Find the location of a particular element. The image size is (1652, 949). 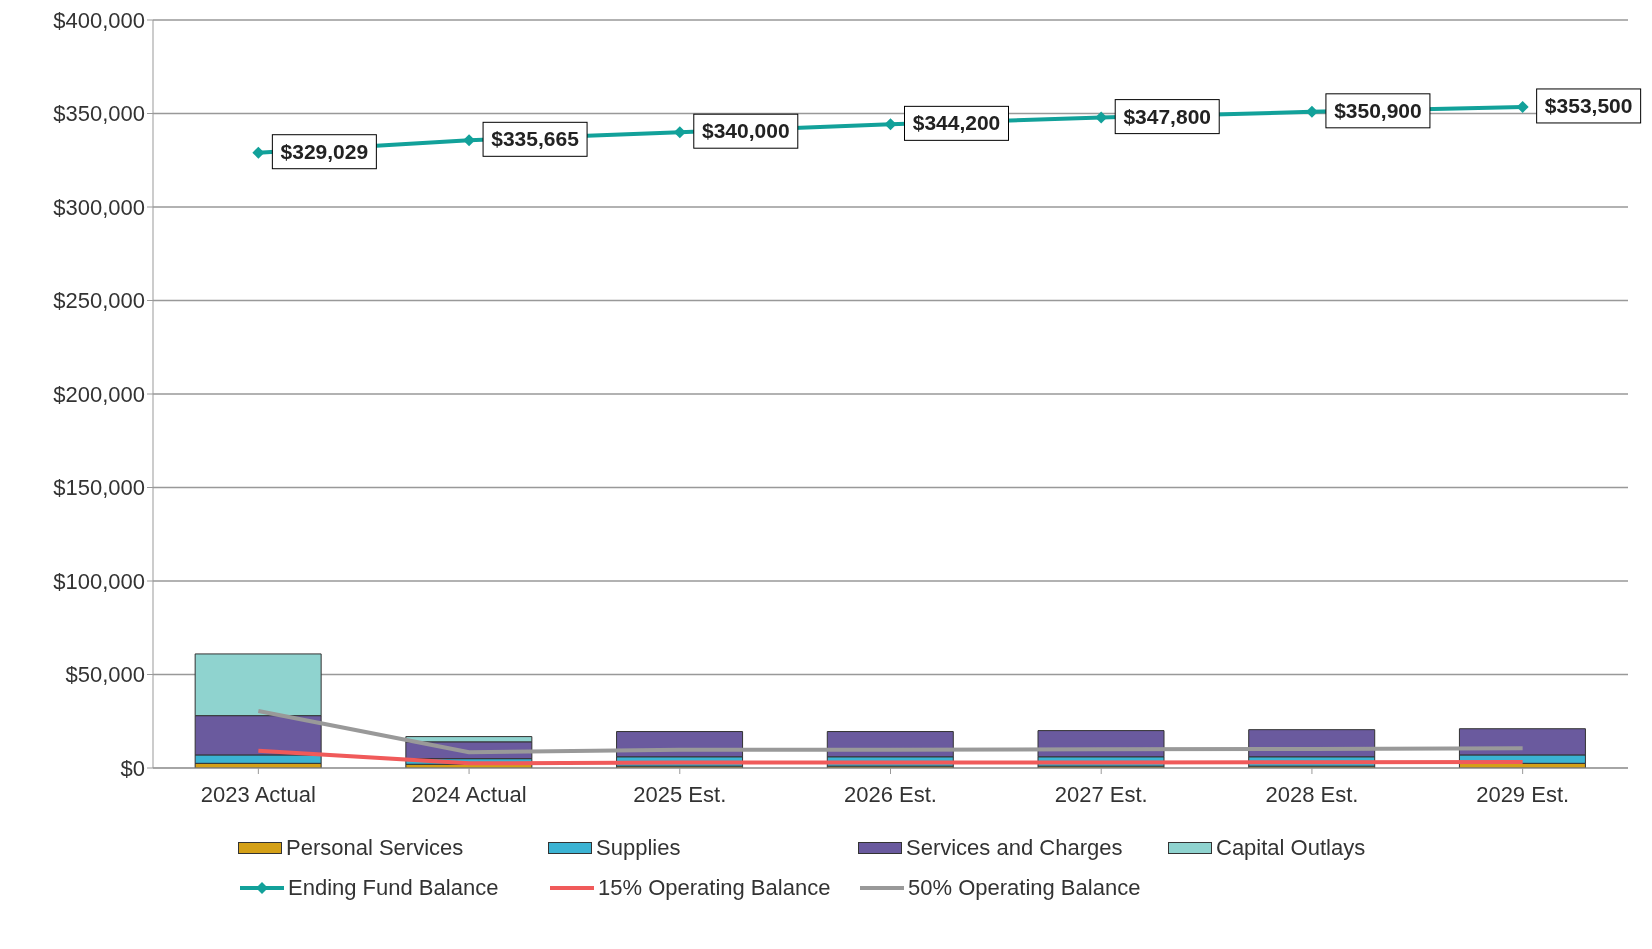

x-tick-label: 2023 Actual is located at coordinates (258, 794).